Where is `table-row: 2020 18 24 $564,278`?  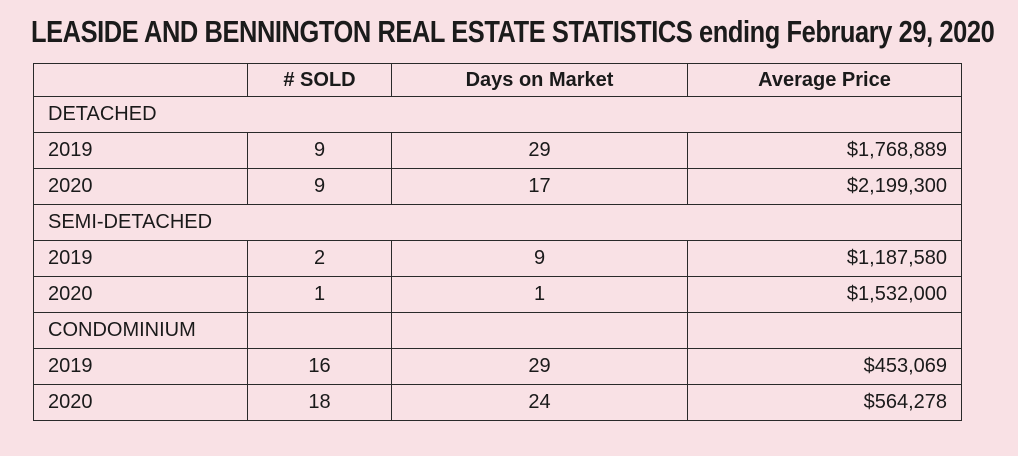
table-row: 2020 18 24 $564,278 is located at coordinates (497, 402).